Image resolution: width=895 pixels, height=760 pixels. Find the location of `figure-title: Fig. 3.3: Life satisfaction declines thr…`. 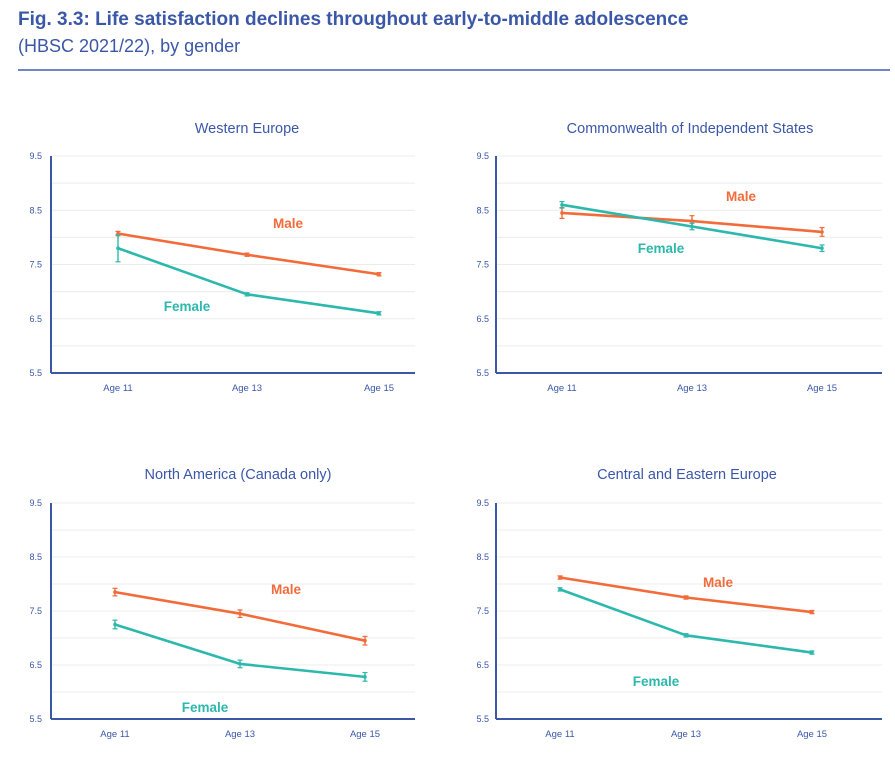

figure-title: Fig. 3.3: Life satisfaction declines thr… is located at coordinates (353, 19).